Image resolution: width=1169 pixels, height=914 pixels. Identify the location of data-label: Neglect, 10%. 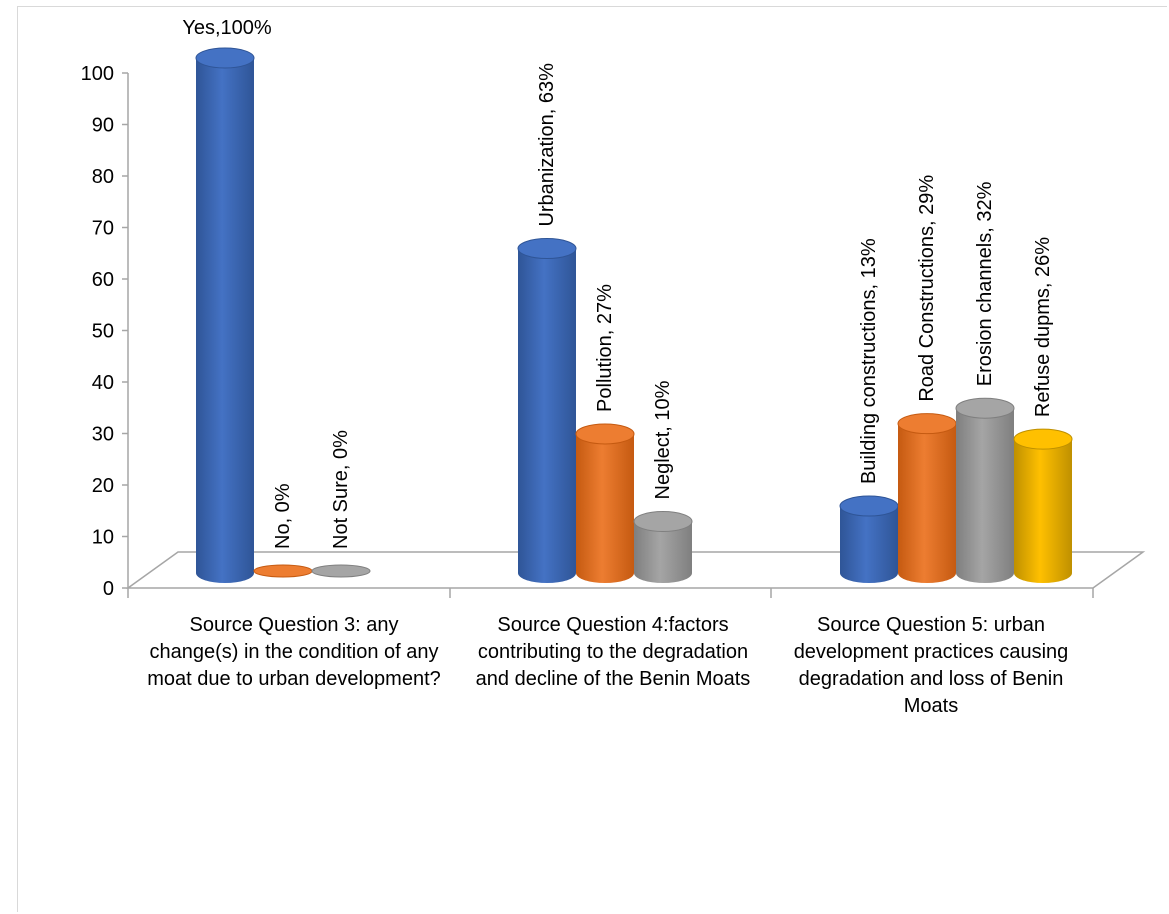
(663, 439).